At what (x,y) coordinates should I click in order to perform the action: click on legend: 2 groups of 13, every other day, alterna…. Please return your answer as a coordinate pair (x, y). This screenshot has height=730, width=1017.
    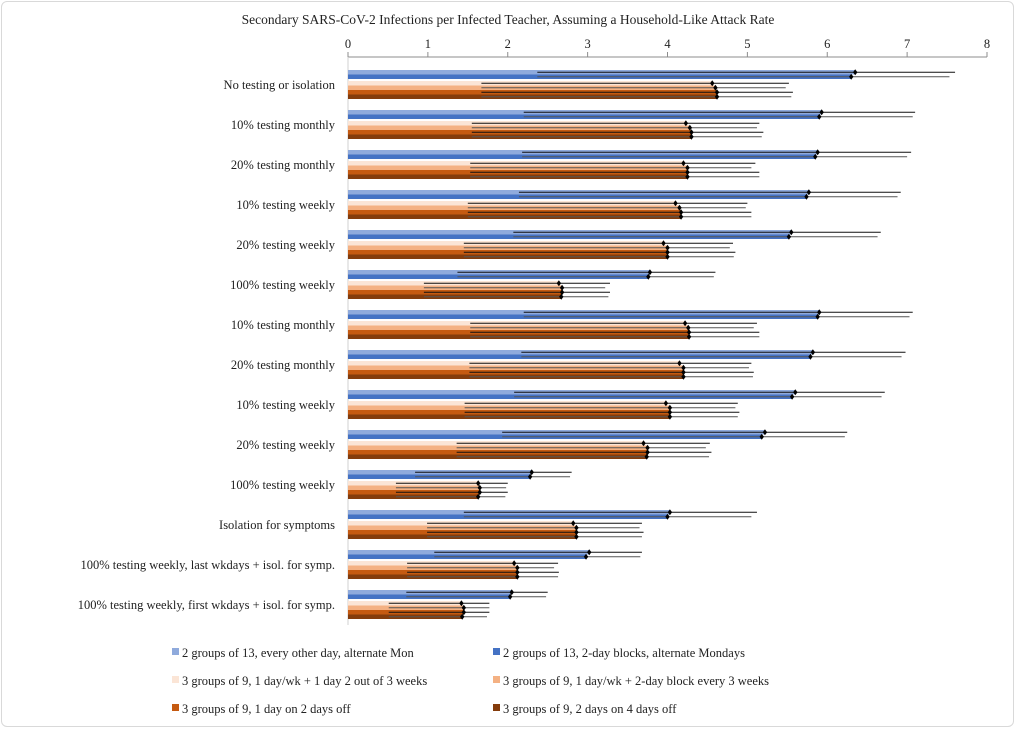
    Looking at the image, I should click on (470, 681).